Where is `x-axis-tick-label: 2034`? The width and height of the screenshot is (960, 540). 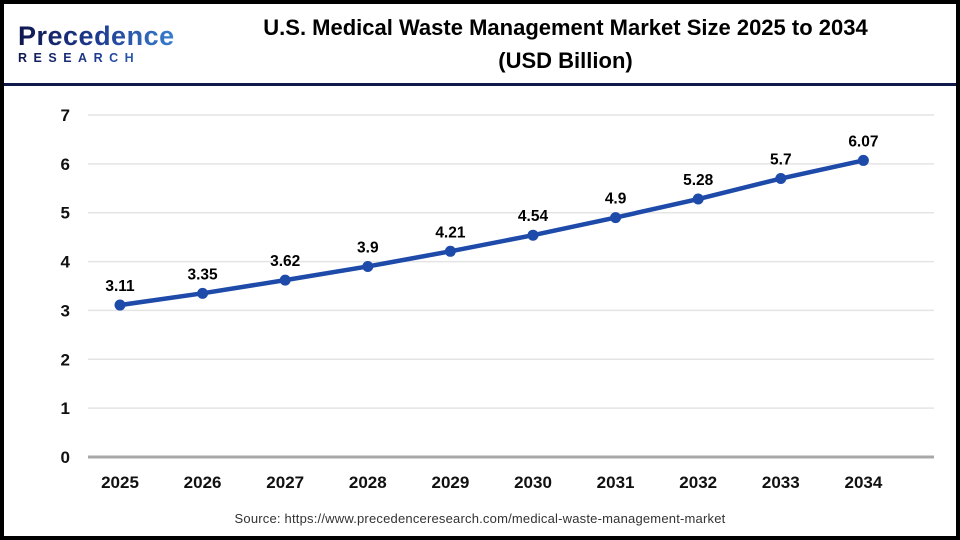
x-axis-tick-label: 2034 is located at coordinates (863, 482).